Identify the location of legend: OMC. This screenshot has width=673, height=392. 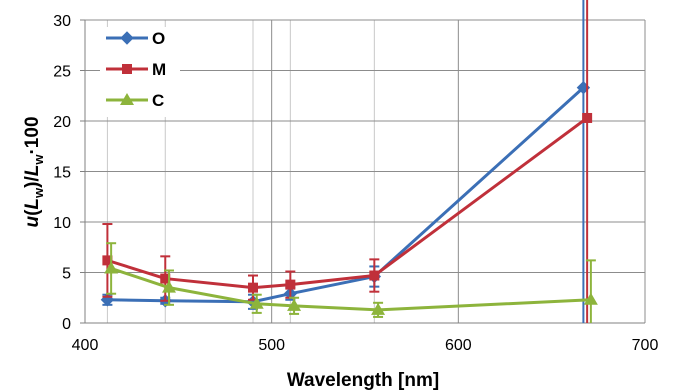
(140, 72).